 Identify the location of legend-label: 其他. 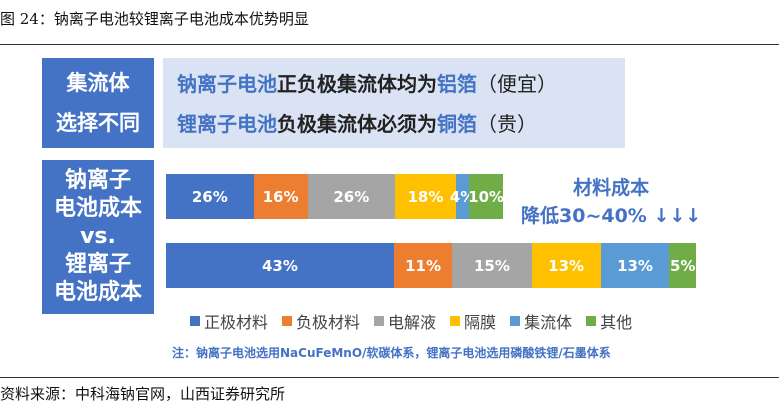
(616, 322).